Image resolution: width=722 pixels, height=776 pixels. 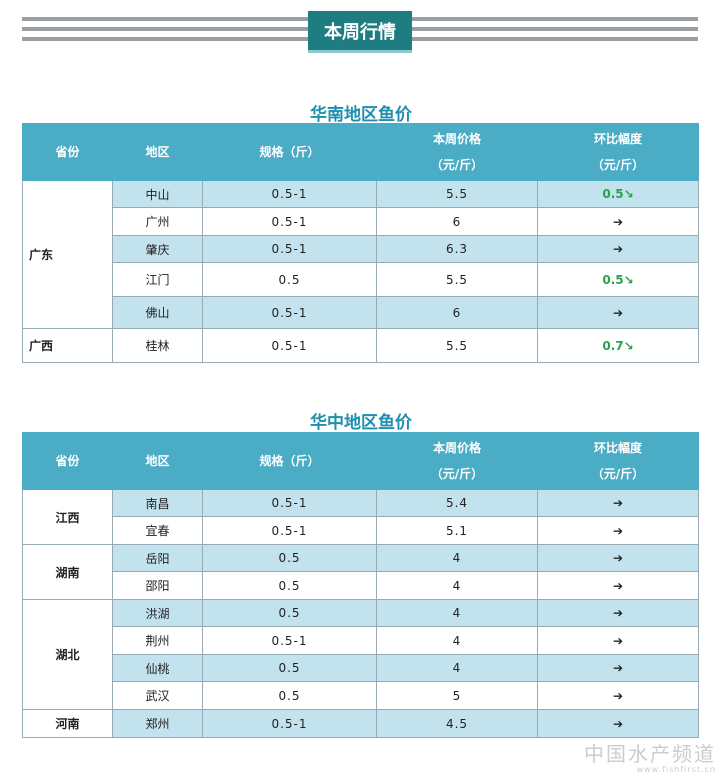 What do you see at coordinates (157, 530) in the screenshot?
I see `region-cell: 宜春` at bounding box center [157, 530].